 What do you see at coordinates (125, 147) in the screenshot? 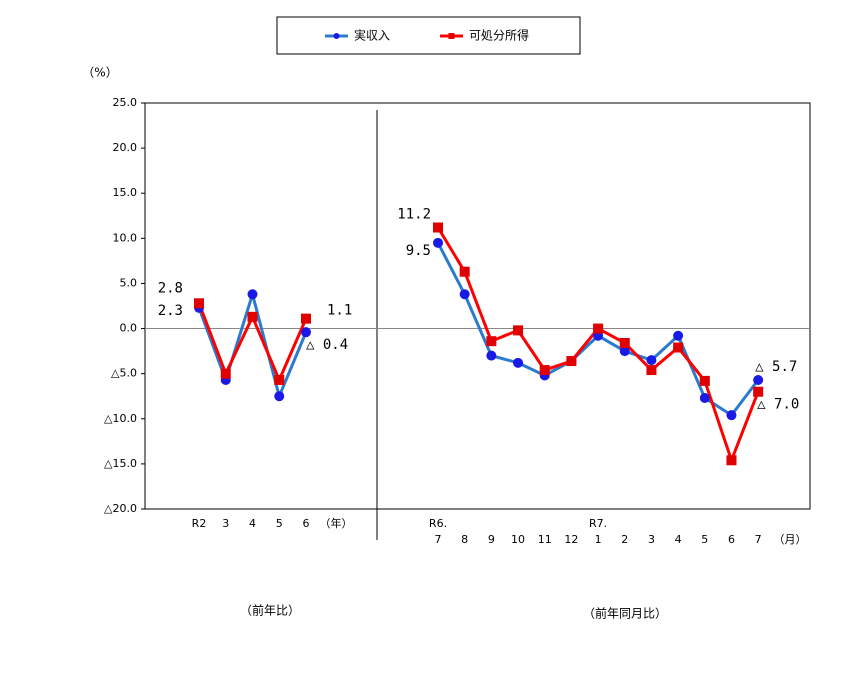
I see `y-tick-label: 20.0` at bounding box center [125, 147].